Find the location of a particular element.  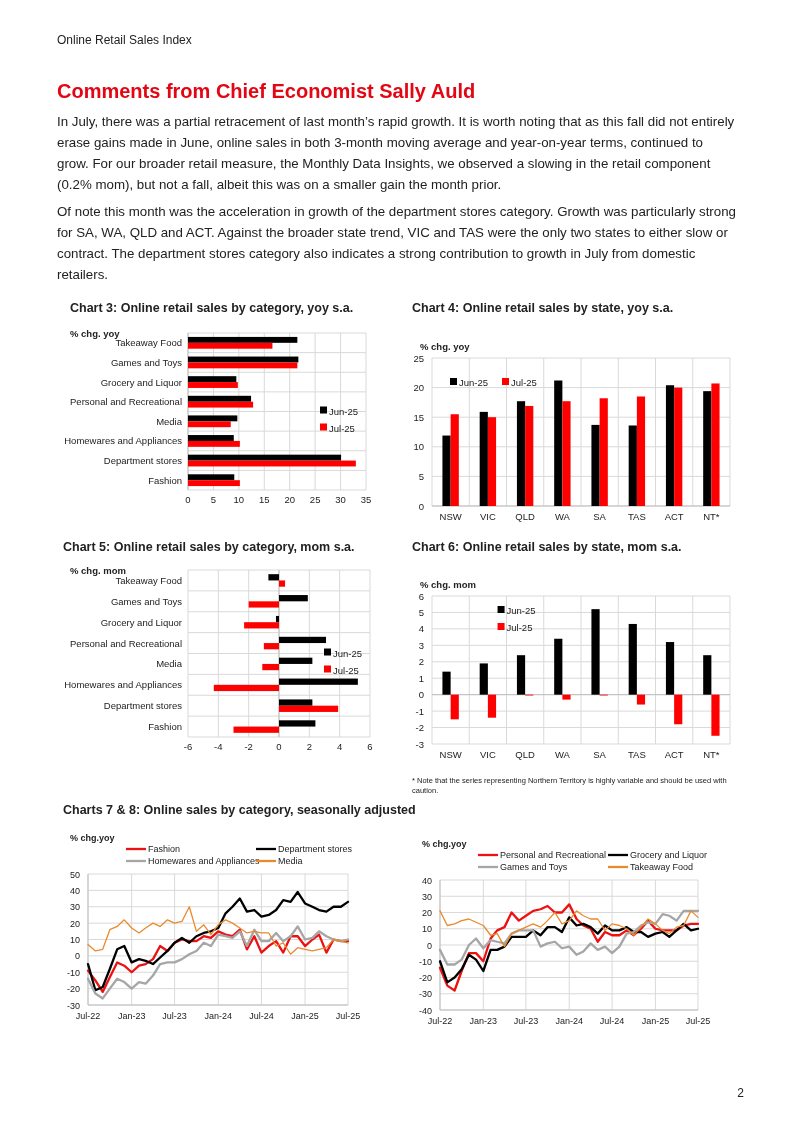

legend-label: Personal and Recreational is located at coordinates (553, 855).